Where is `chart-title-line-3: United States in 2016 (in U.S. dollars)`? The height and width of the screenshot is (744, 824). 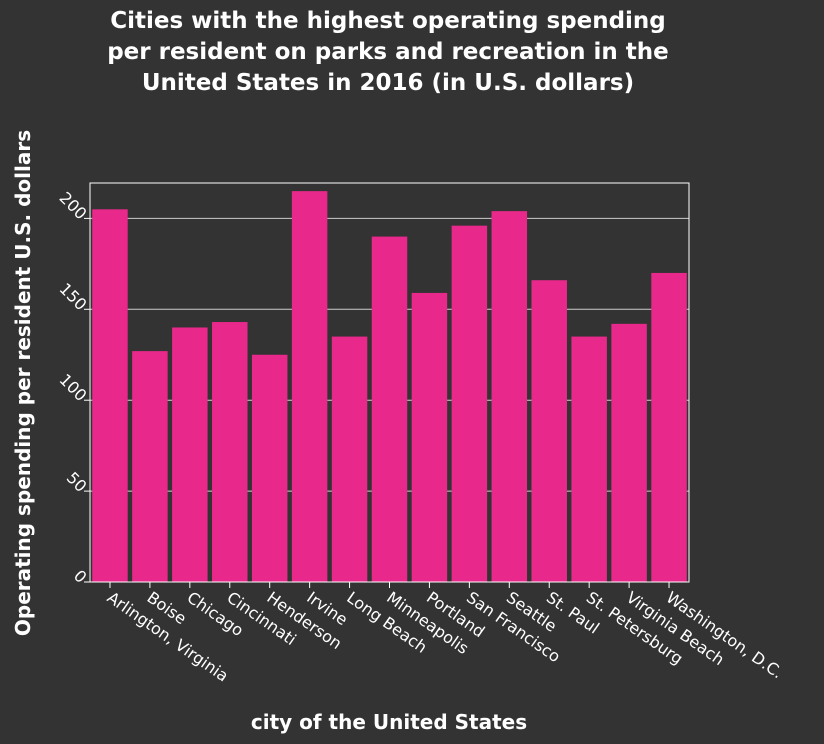 chart-title-line-3: United States in 2016 (in U.S. dollars) is located at coordinates (388, 83).